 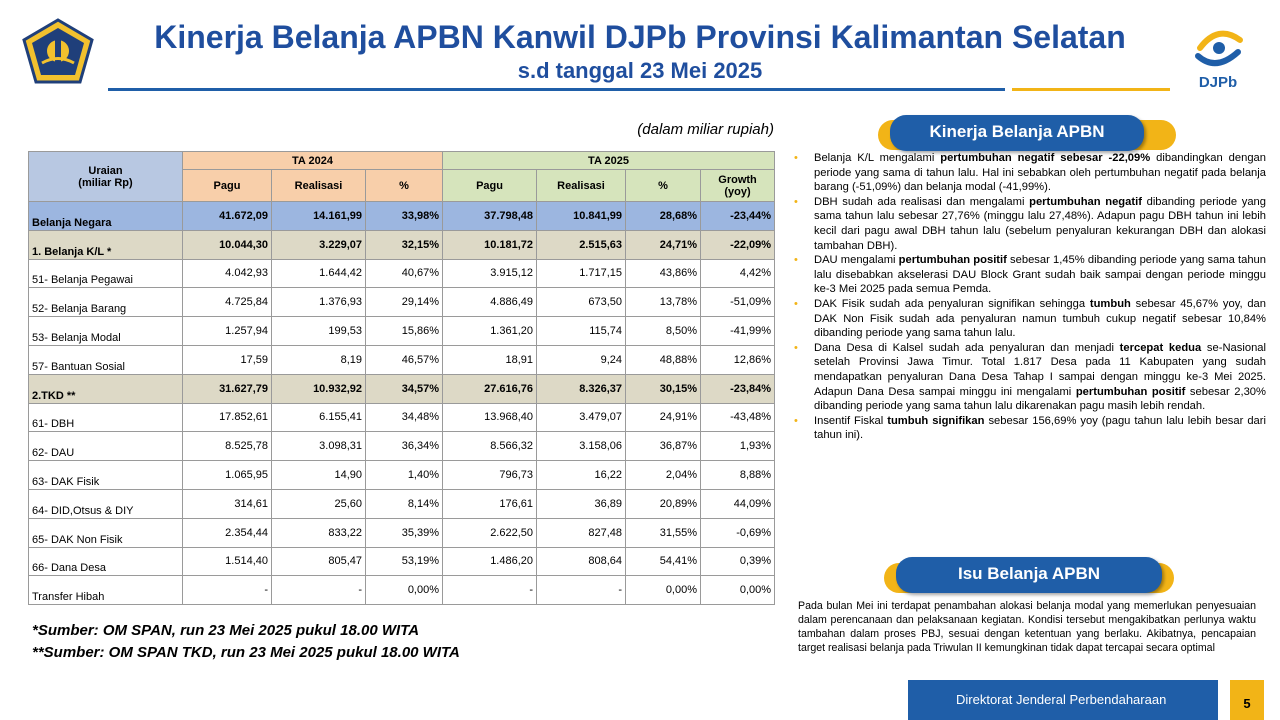 I want to click on cell-value: 24,71%, so click(x=663, y=244).